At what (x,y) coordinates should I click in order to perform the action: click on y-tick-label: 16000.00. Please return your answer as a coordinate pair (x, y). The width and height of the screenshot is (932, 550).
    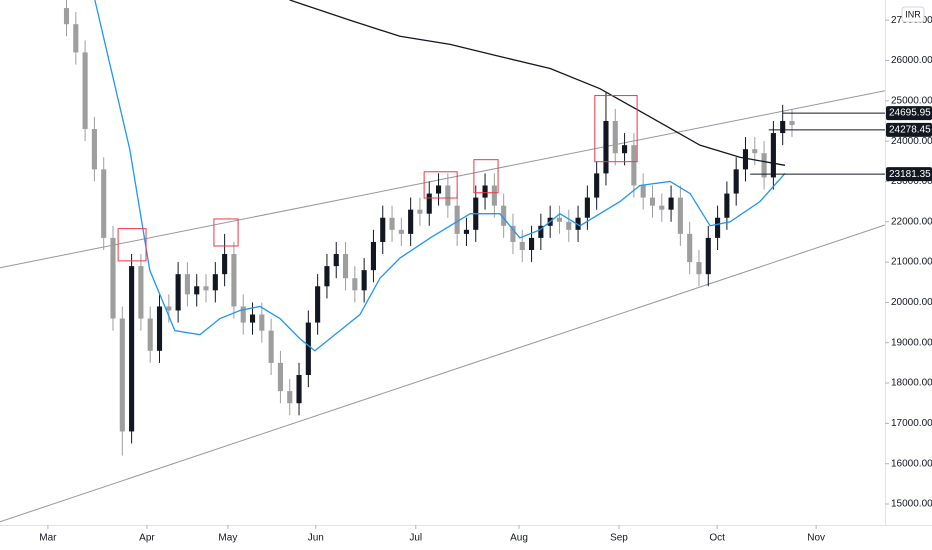
    Looking at the image, I should click on (911, 463).